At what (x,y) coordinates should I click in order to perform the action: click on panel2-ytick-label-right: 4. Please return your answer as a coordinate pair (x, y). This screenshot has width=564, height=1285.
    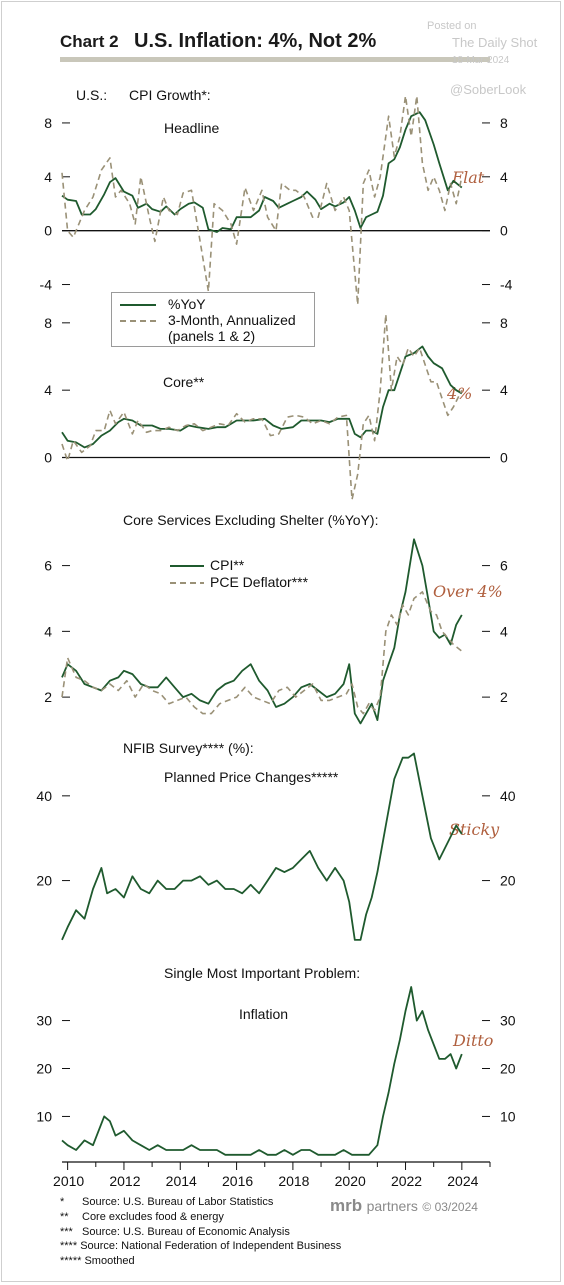
    Looking at the image, I should click on (504, 390).